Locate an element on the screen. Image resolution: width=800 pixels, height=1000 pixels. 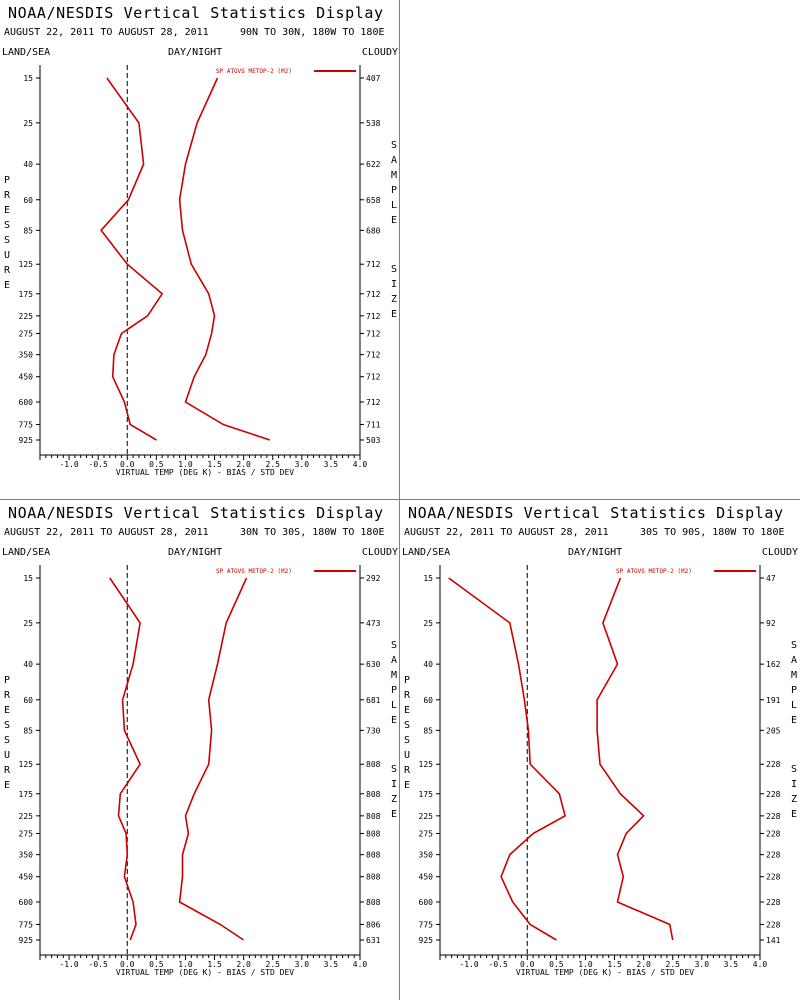
x-tick-label: 1.5 is located at coordinates (214, 964).